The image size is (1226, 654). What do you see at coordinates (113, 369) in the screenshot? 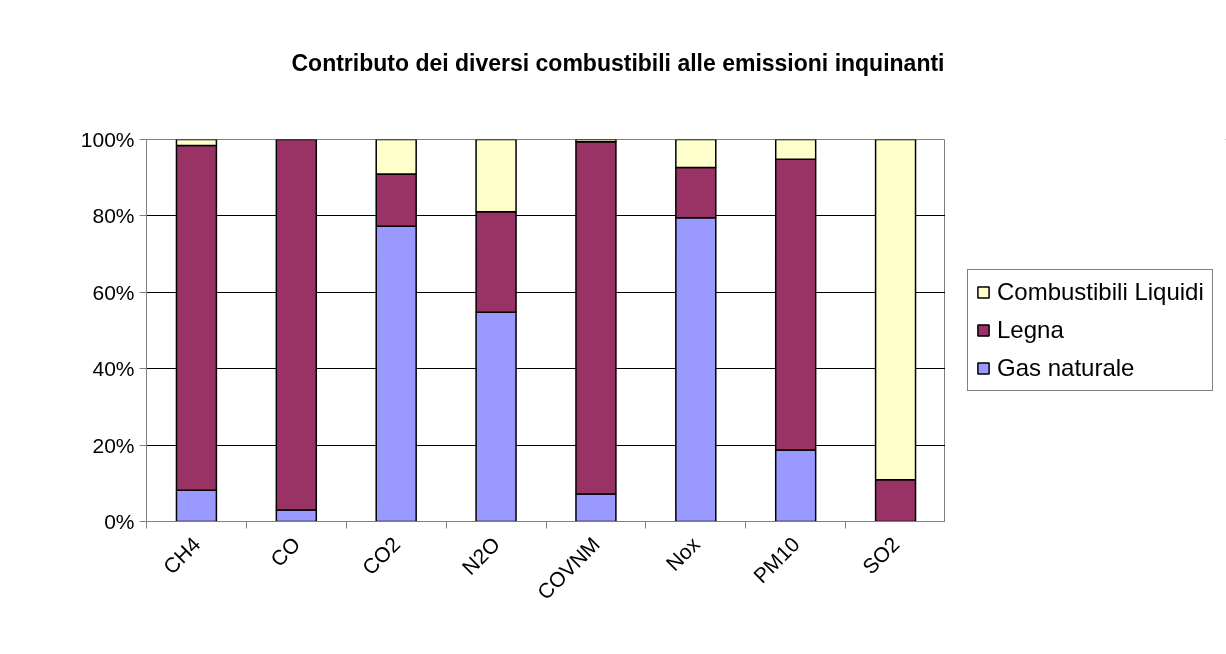
I see `y-tick-label: 40%` at bounding box center [113, 369].